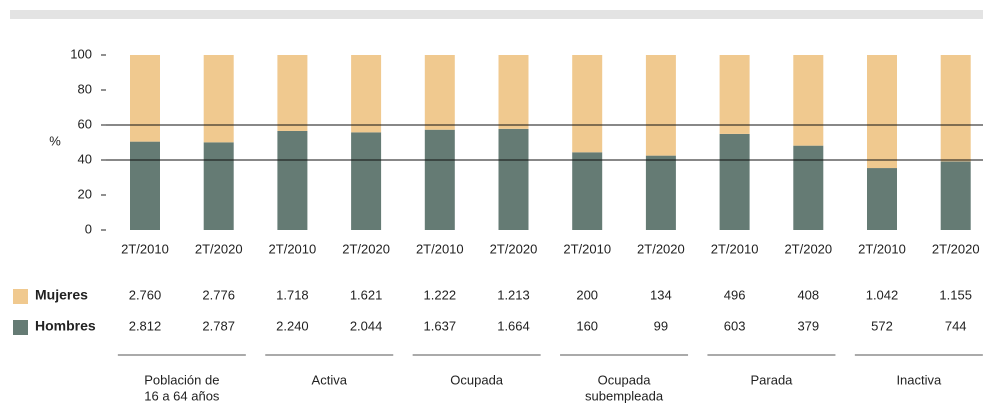  I want to click on y-tick-label: 40, so click(85, 158).